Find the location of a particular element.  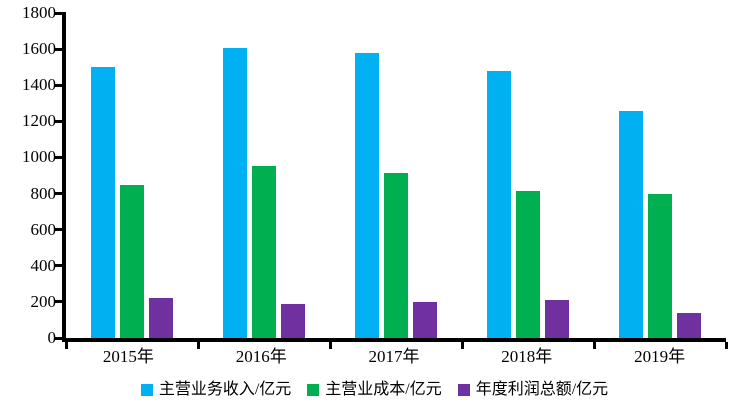

bar-cost-2015年 is located at coordinates (132, 261).